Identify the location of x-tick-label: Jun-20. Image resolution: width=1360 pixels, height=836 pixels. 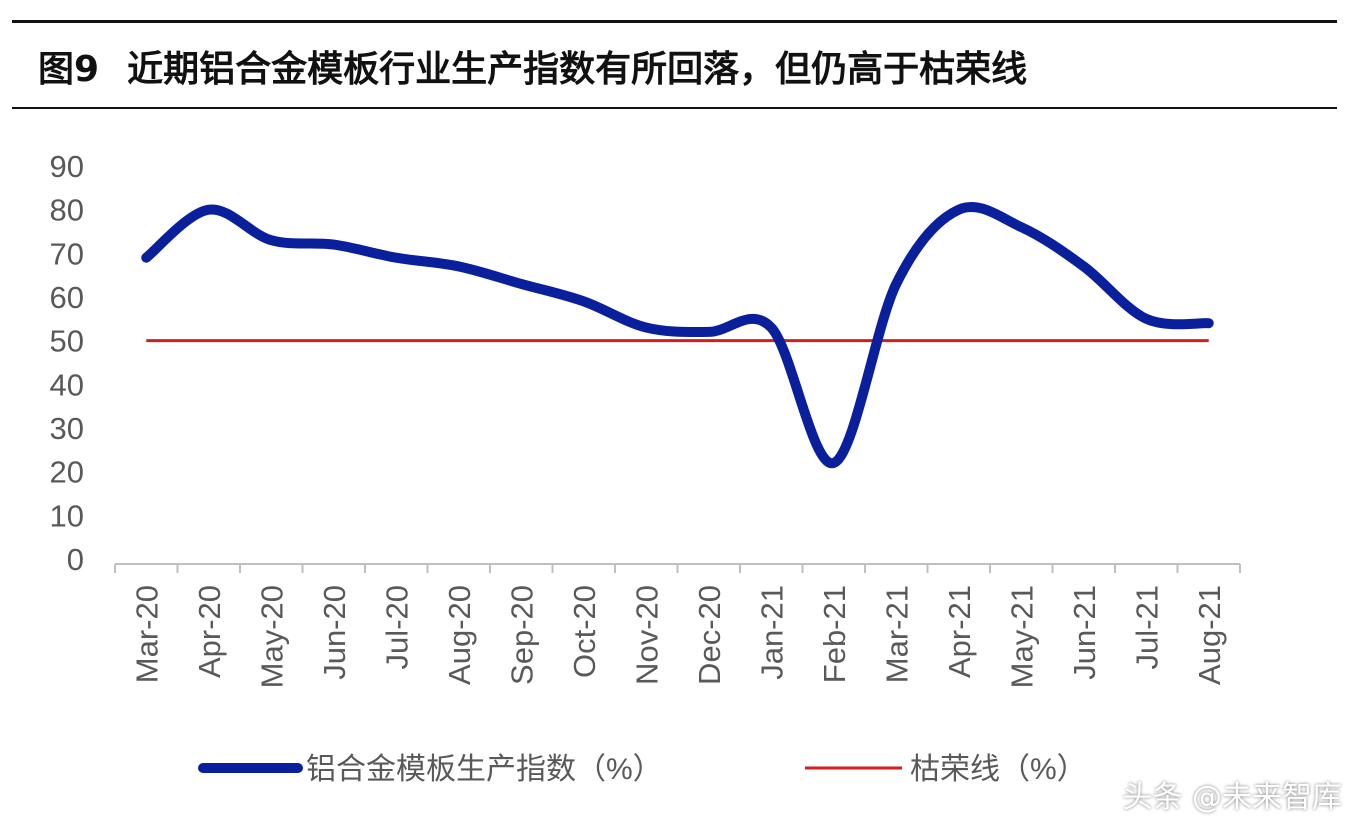
(334, 632).